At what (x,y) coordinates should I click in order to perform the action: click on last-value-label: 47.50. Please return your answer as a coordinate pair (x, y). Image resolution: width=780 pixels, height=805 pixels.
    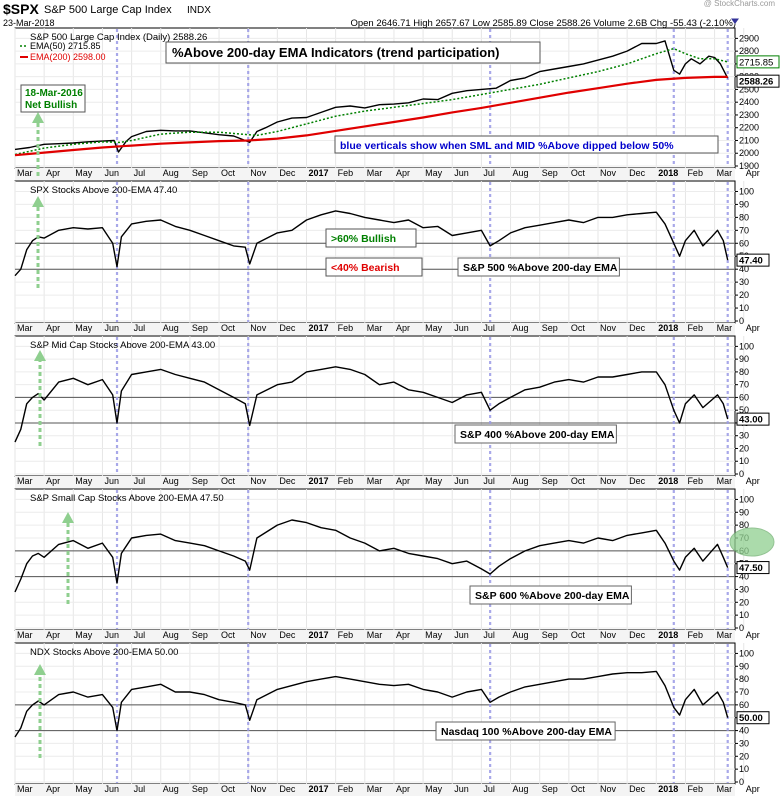
    Looking at the image, I should click on (751, 568).